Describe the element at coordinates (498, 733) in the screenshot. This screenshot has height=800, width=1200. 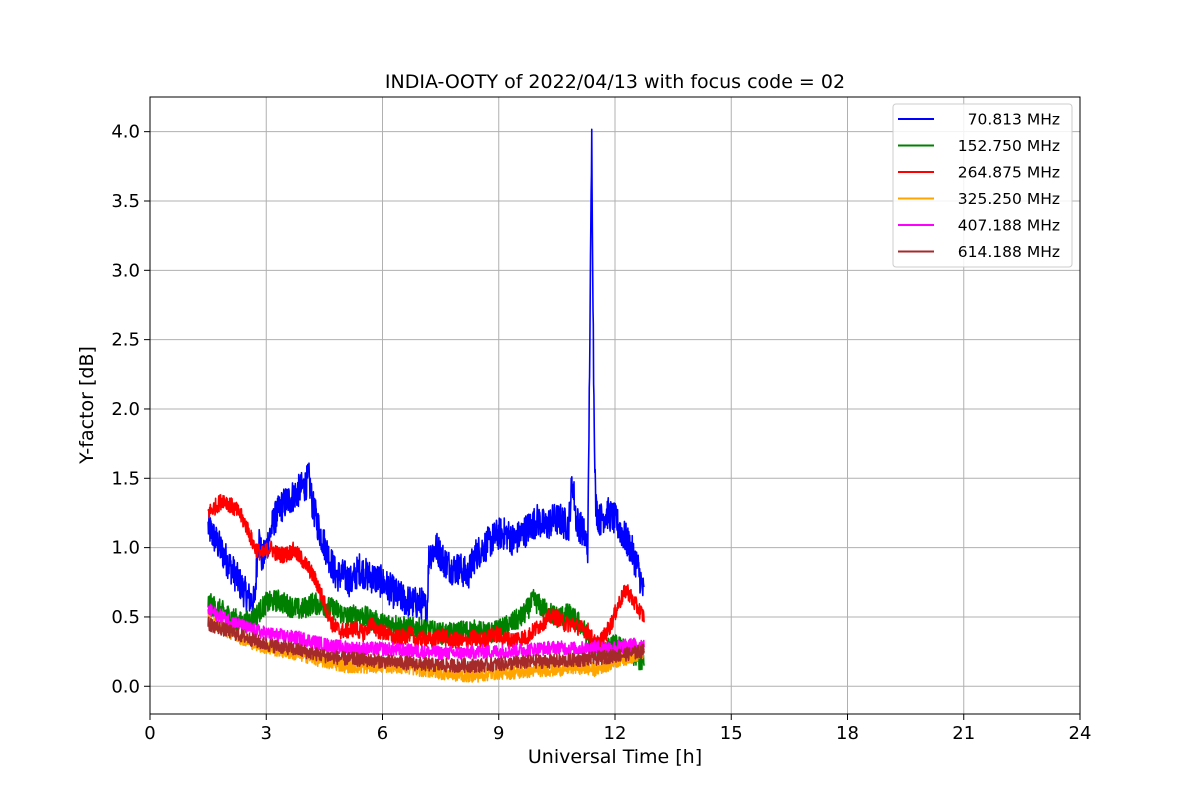
I see `x-tick-label: 9` at that location.